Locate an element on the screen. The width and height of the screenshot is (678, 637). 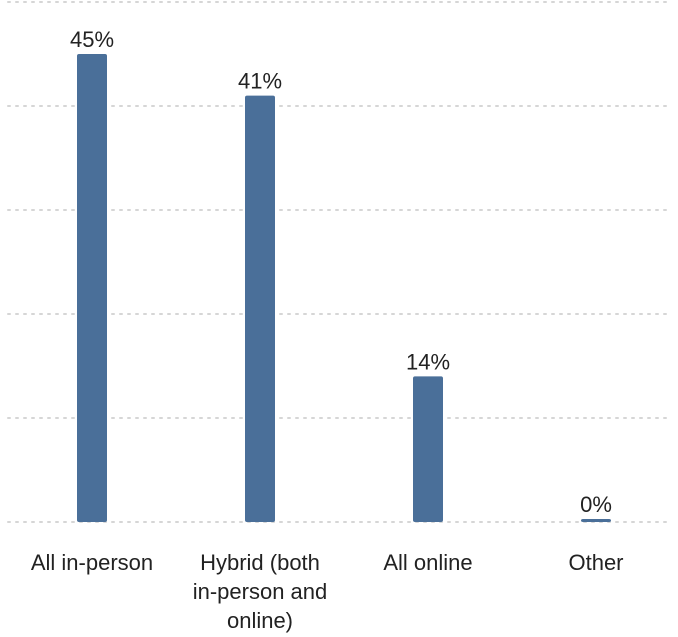
data-label: 14% is located at coordinates (428, 361).